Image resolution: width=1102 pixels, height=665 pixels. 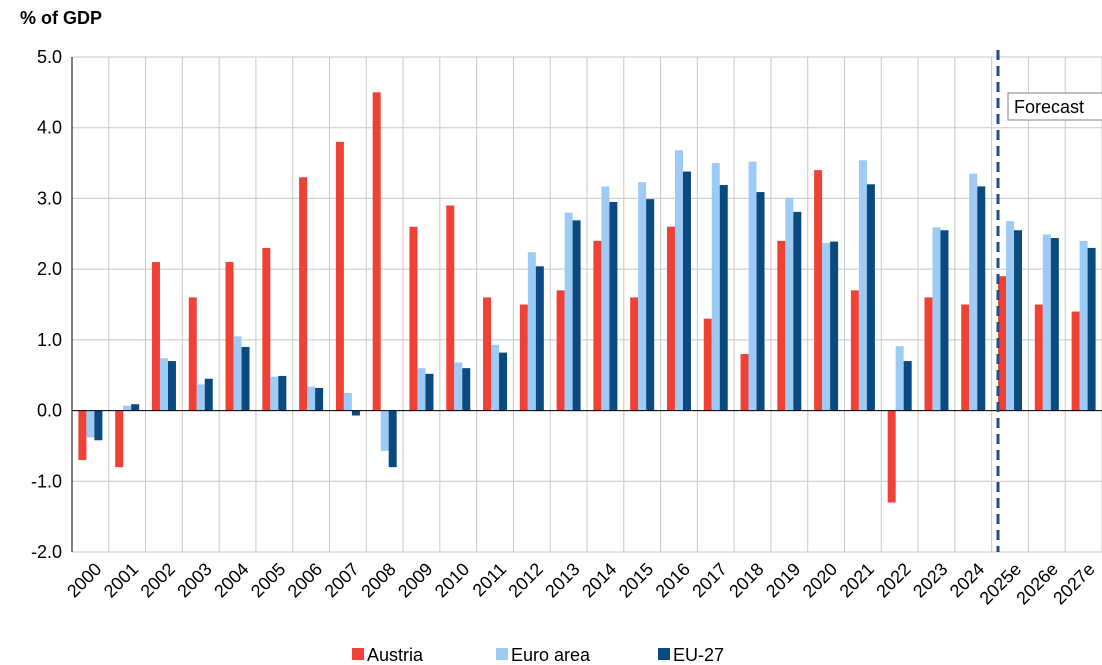 What do you see at coordinates (893, 580) in the screenshot?
I see `x-tick-label: 2022` at bounding box center [893, 580].